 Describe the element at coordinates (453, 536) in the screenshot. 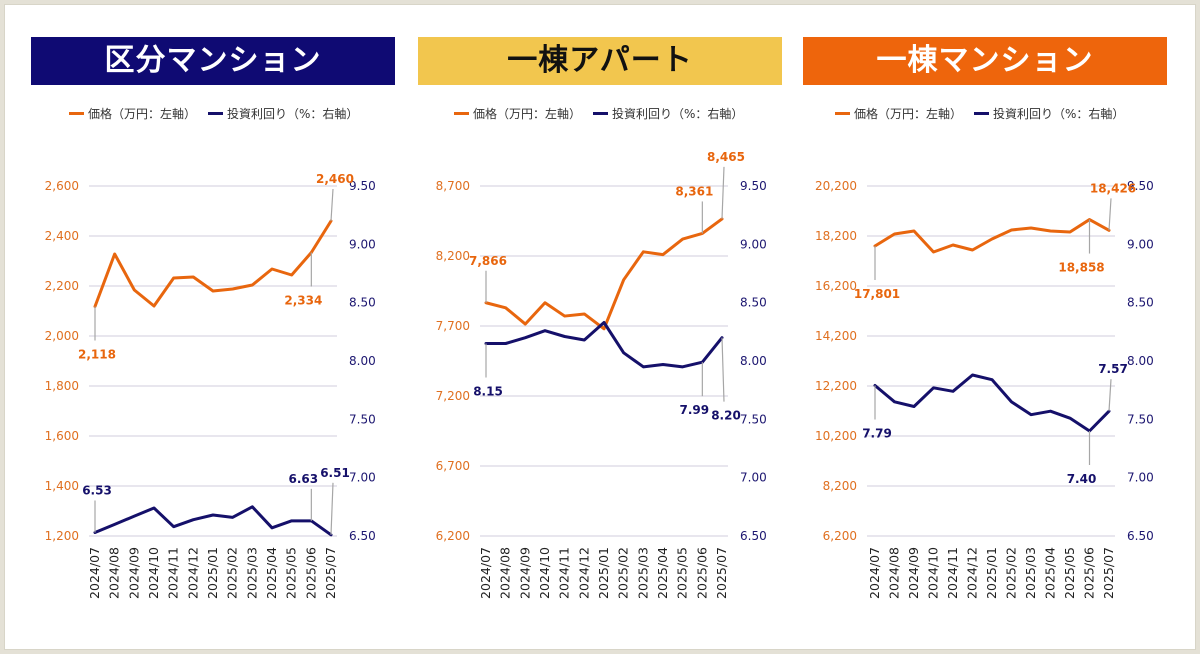

I see `left-axis-tick: 6,200` at that location.